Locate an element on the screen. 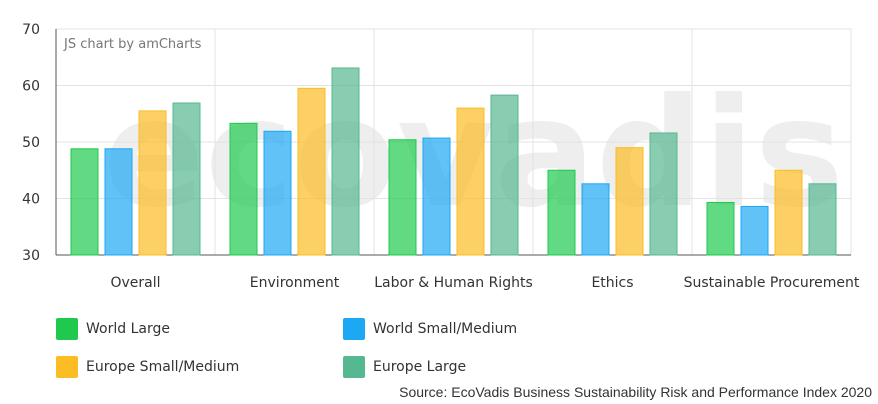 This screenshot has width=878, height=404. legend-label: World Small/Medium is located at coordinates (445, 329).